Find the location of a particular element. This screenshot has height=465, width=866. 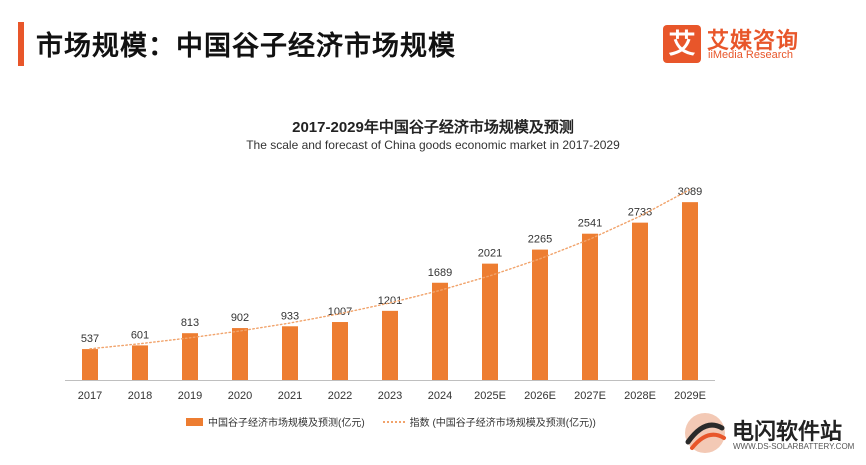

page-title: 市场规模：中国谷子经济市场规模 is located at coordinates (246, 46).